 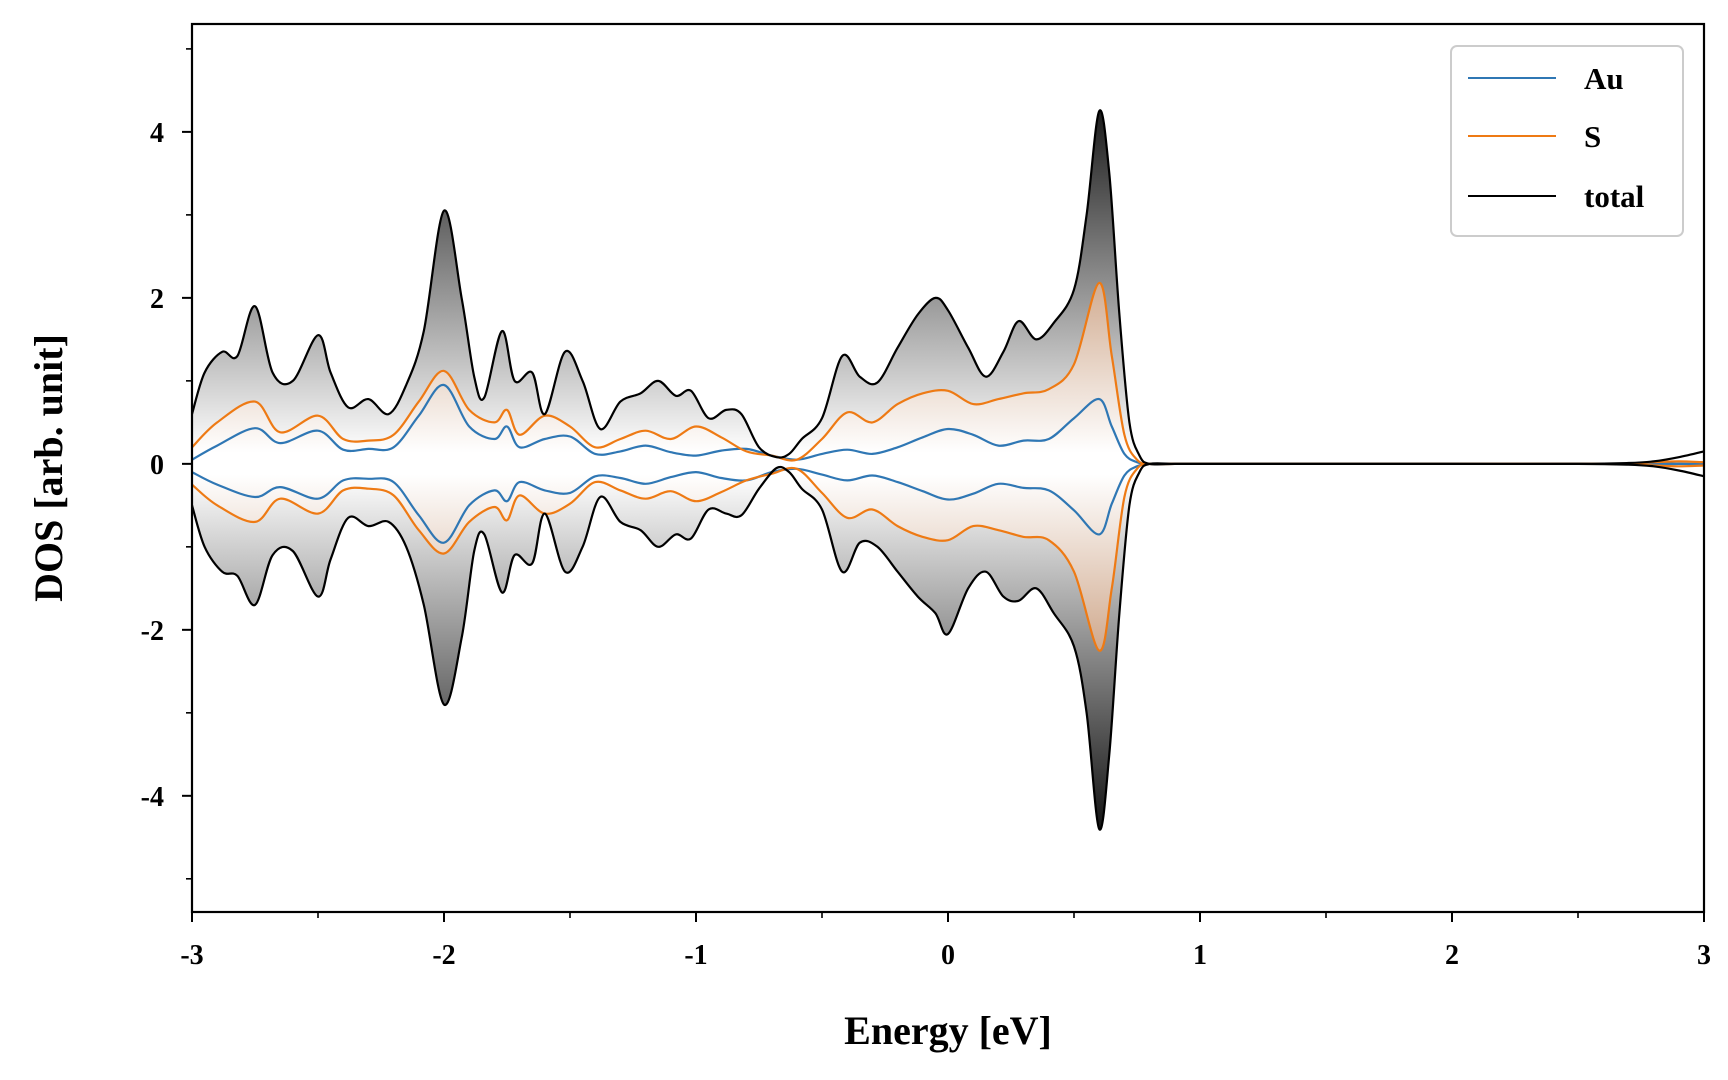 I want to click on legend-label-total: total, so click(x=1614, y=196).